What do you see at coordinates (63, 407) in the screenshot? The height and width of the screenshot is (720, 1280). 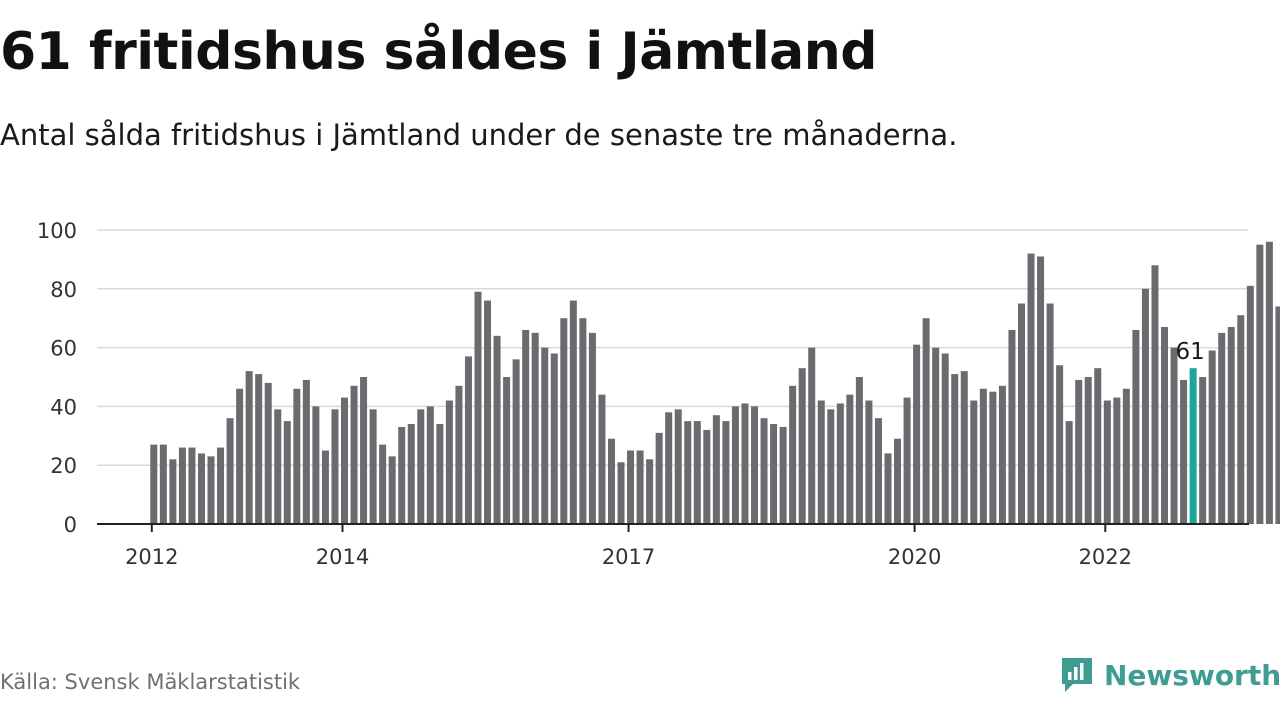 I see `y-tick-label: 40` at bounding box center [63, 407].